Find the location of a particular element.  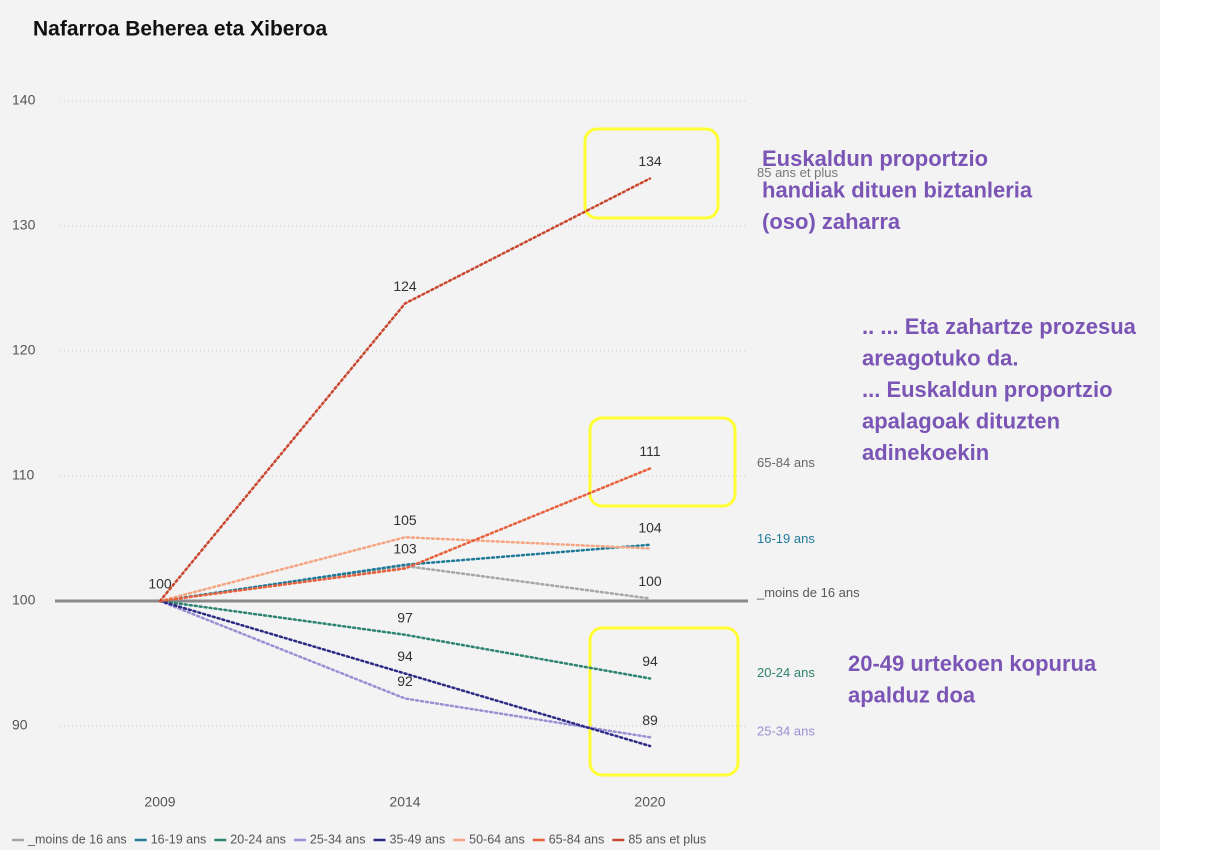

annotation: handiak dituen biztanleria is located at coordinates (897, 189).